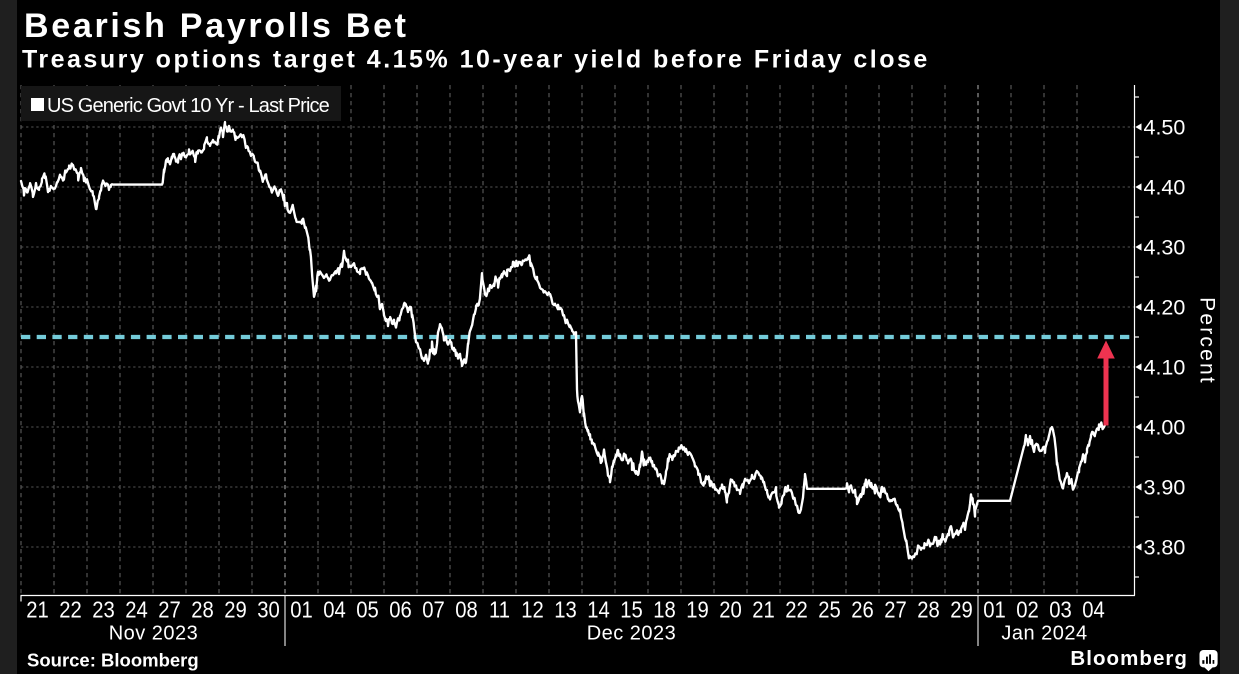 Image resolution: width=1239 pixels, height=674 pixels. Describe the element at coordinates (664, 609) in the screenshot. I see `svg-text: 18` at that location.